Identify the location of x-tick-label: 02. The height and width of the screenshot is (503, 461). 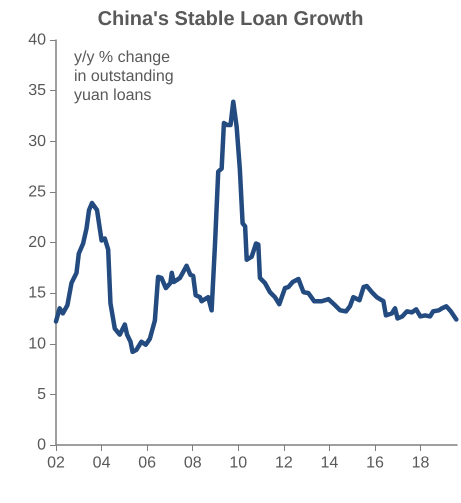
(56, 463).